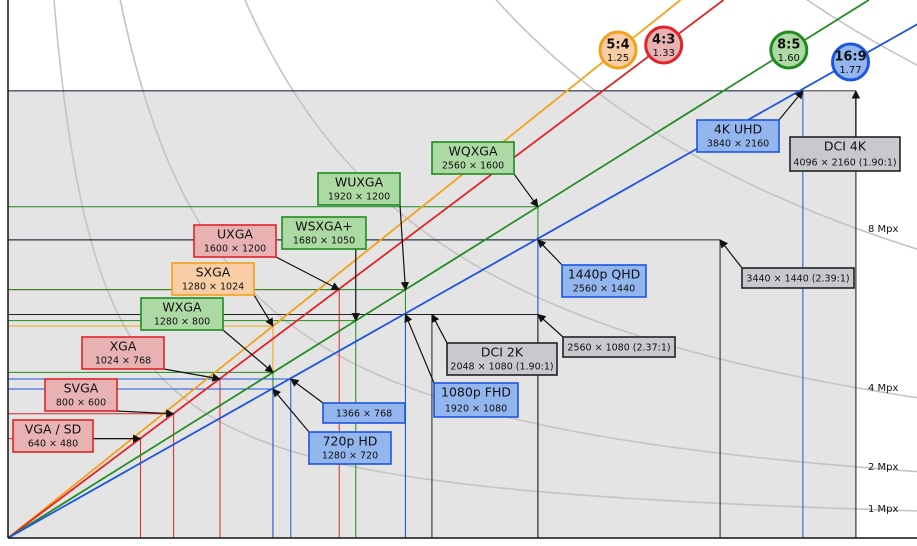  Describe the element at coordinates (883, 388) in the screenshot. I see `megapixel-label: 4 Mpx` at that location.